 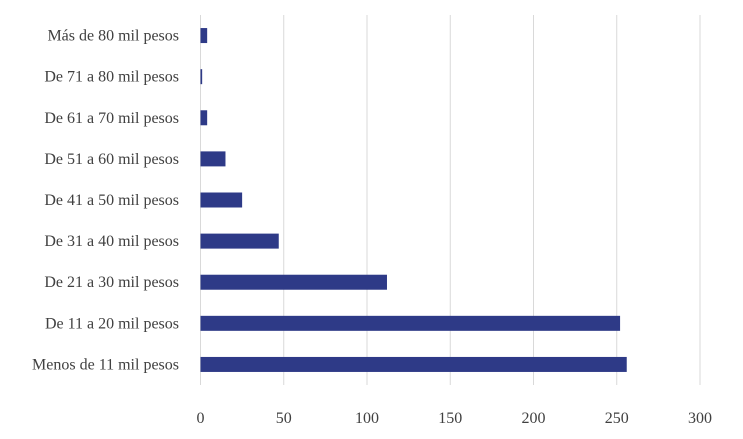 What do you see at coordinates (534, 418) in the screenshot?
I see `x-tick-label: 200` at bounding box center [534, 418].